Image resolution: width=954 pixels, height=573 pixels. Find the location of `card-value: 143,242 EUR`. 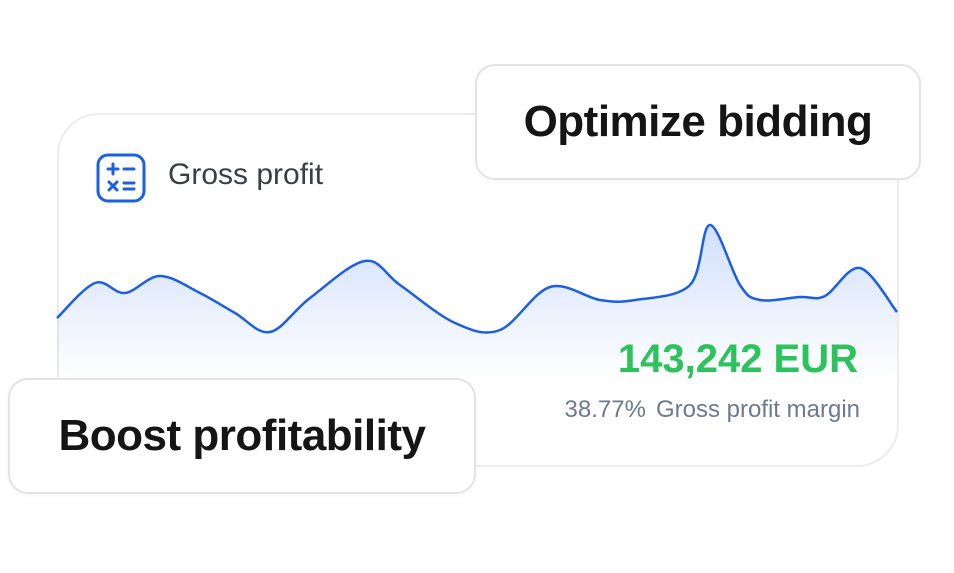

card-value: 143,242 EUR is located at coordinates (737, 359).